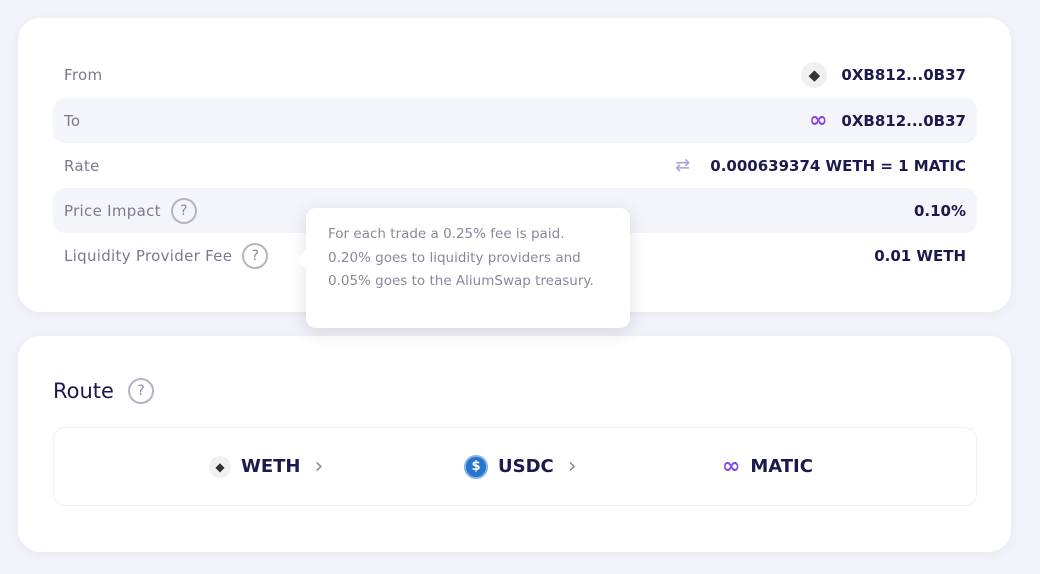 This screenshot has height=574, width=1040. Describe the element at coordinates (838, 165) in the screenshot. I see `rate-value: 0.000639374 WETH = 1 MATIC` at that location.